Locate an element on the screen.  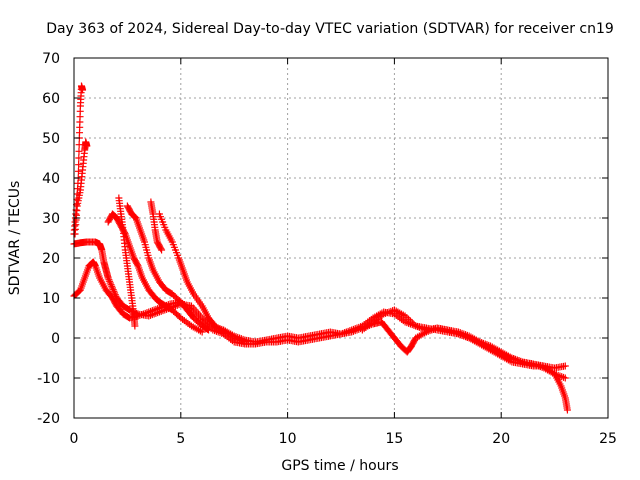
x-tick-label: 10 is located at coordinates (288, 439).